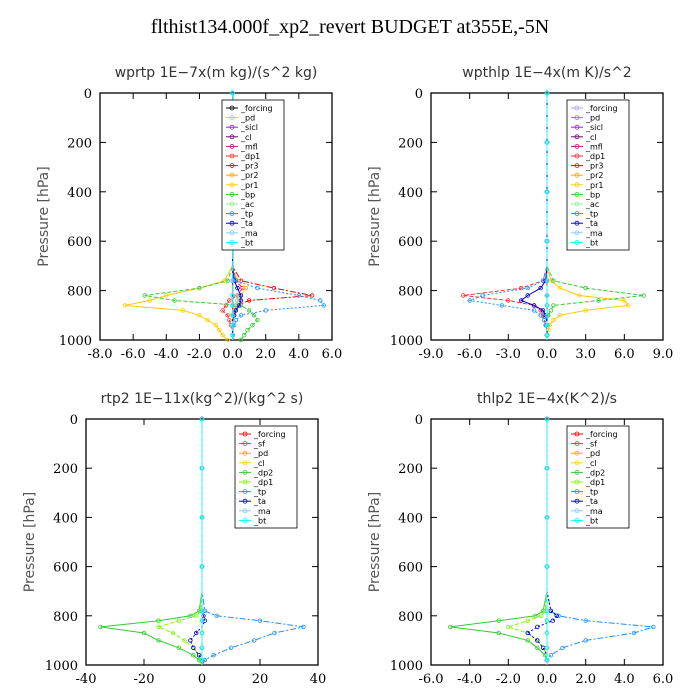  I want to click on series-line-dp1, so click(180, 542).